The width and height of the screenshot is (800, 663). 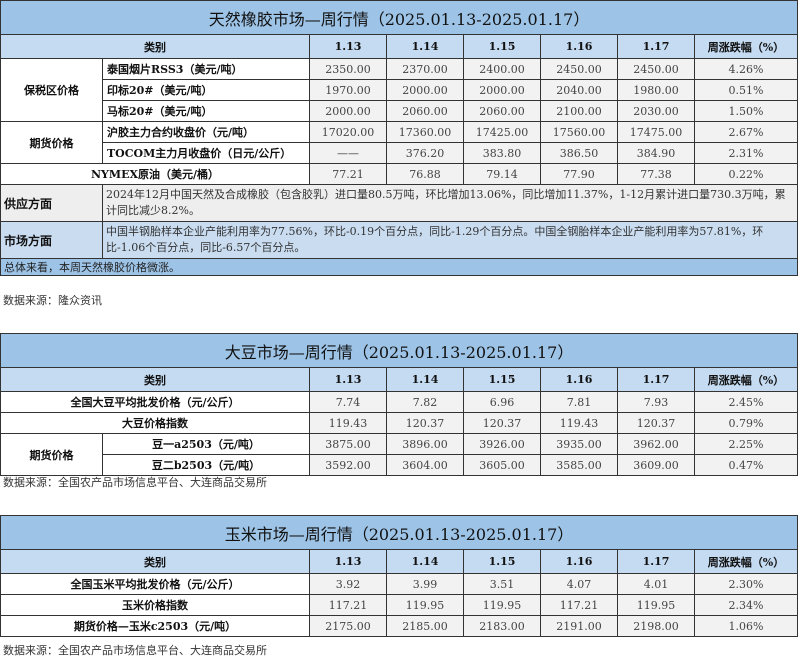 I want to click on corn-title: 玉米市场—周行情（2025.01.13-2025.01.17）, so click(x=399, y=532).